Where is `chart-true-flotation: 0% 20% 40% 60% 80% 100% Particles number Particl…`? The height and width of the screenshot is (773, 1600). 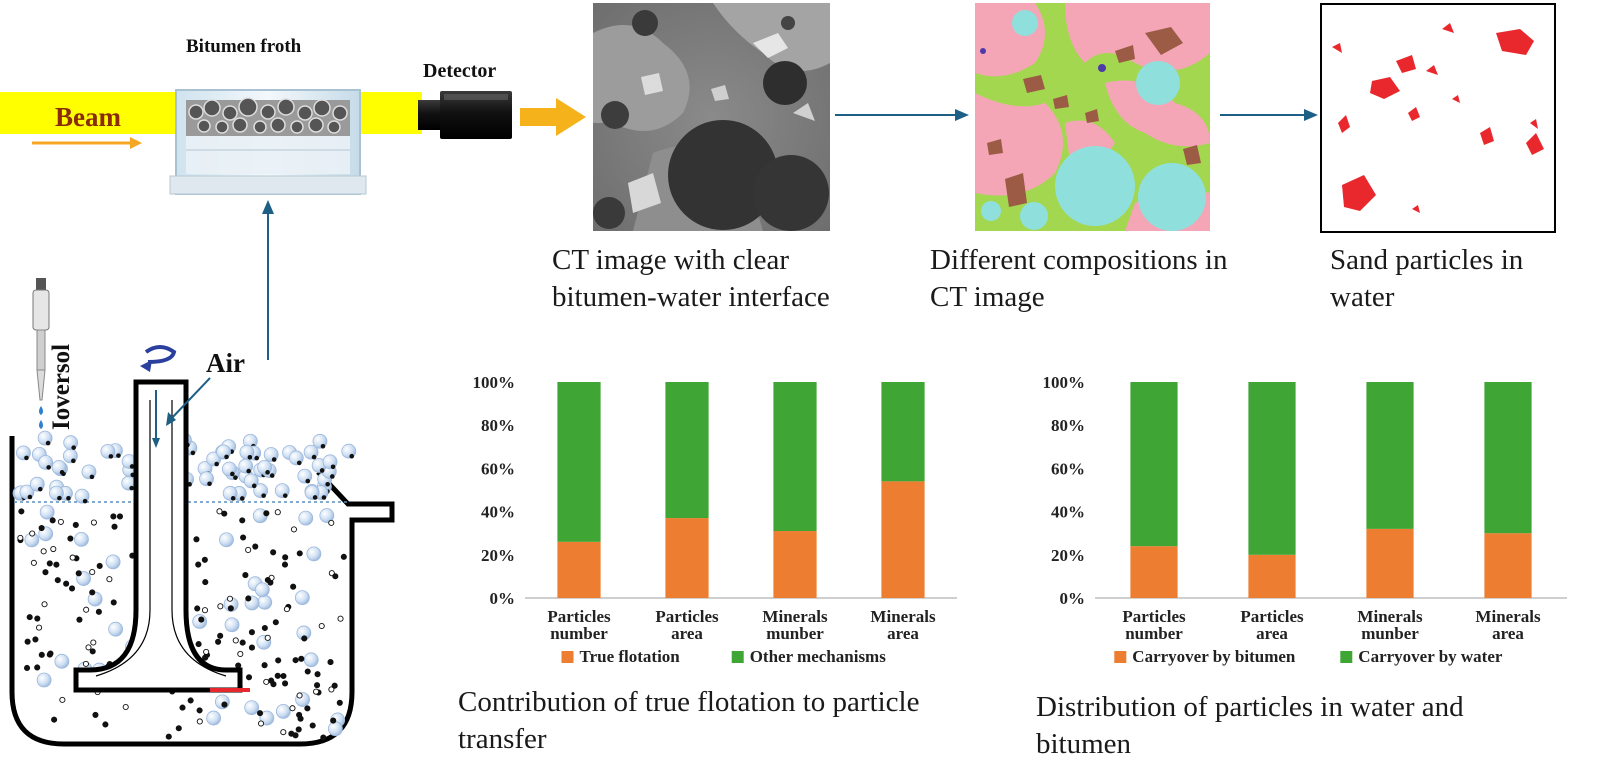 chart-true-flotation: 0% 20% 40% 60% 80% 100% Particles number Particl… is located at coordinates (715, 519).